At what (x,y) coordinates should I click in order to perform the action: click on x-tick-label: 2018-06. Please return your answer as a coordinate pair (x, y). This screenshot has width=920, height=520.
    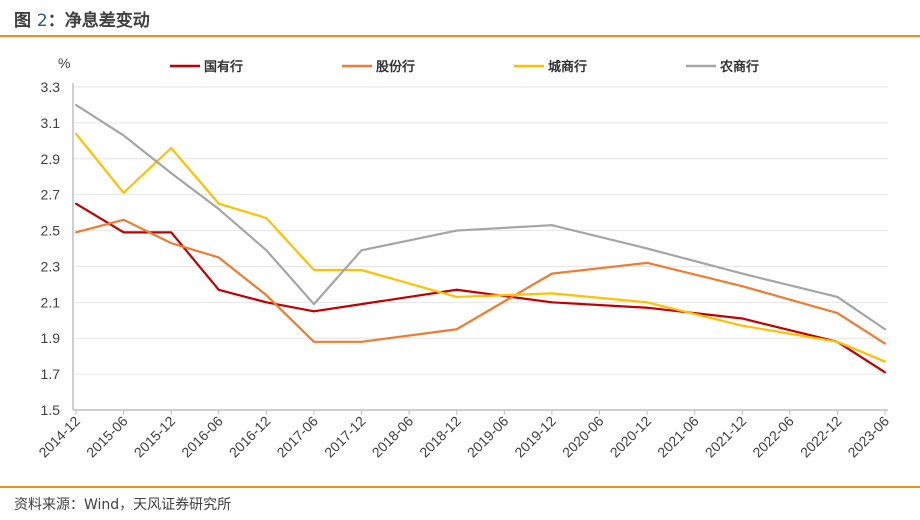
    Looking at the image, I should click on (393, 437).